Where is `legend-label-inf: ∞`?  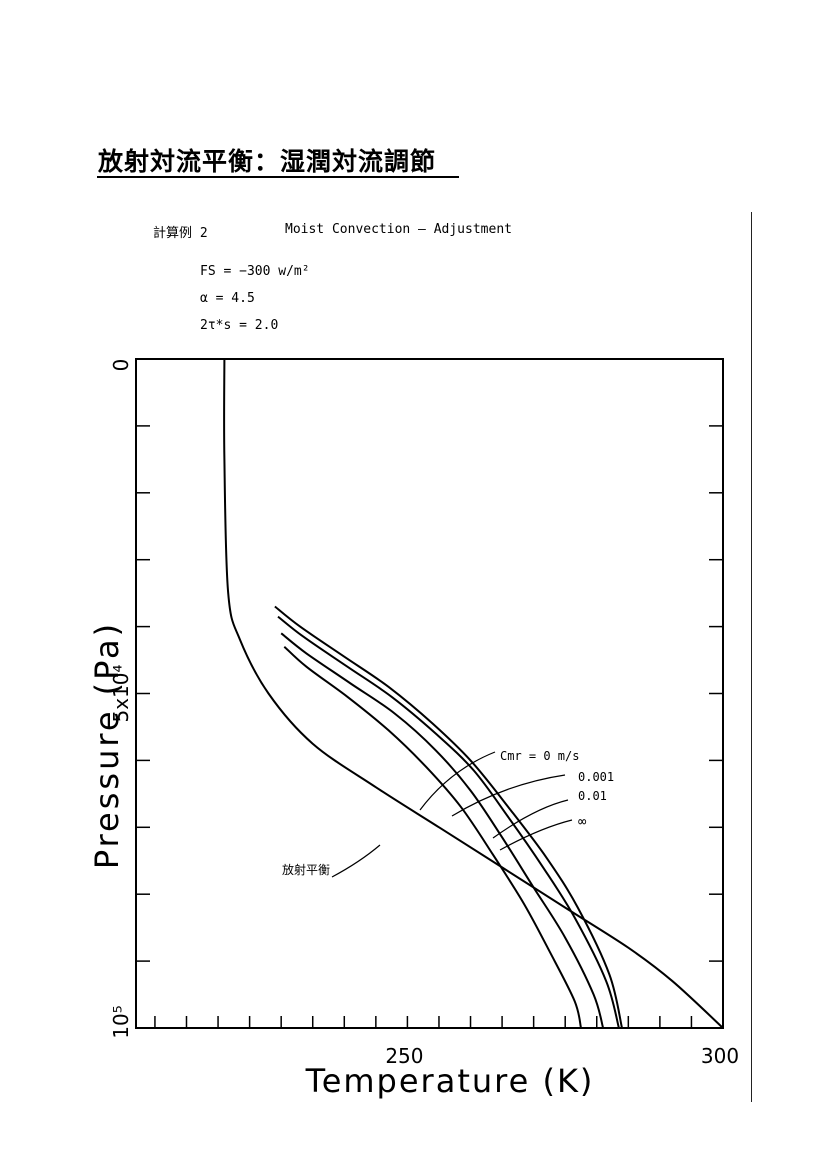 legend-label-inf: ∞ is located at coordinates (582, 822).